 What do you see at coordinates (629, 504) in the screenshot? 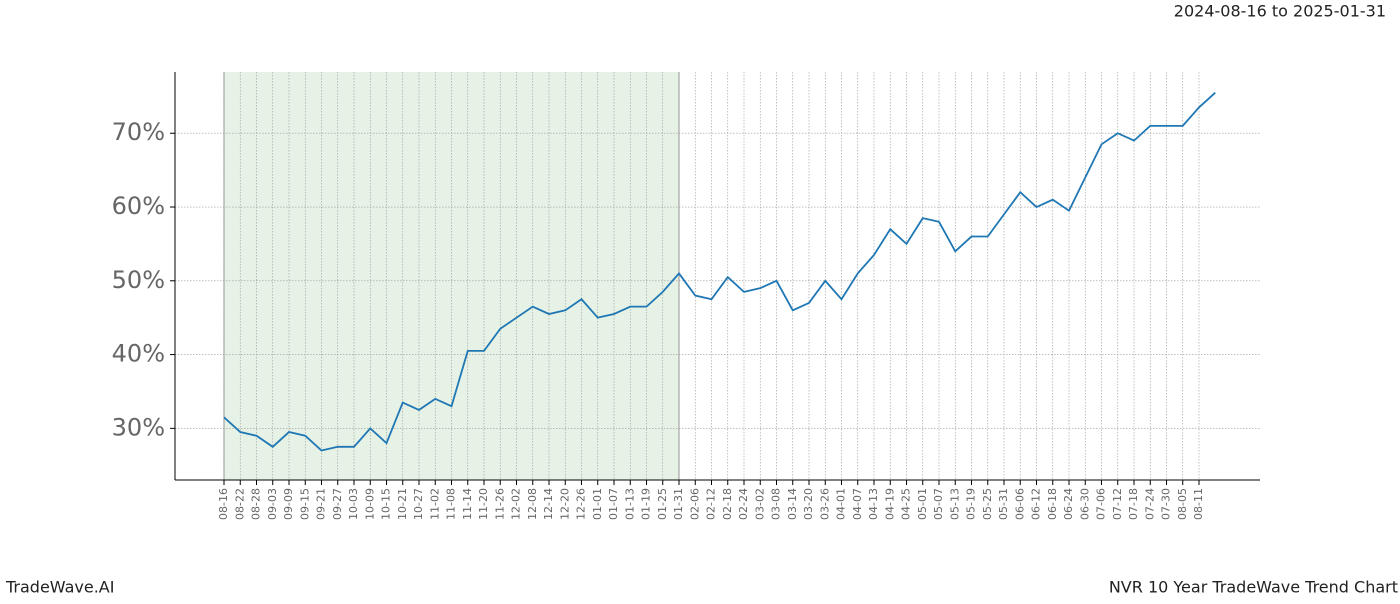
I see `x-tick-label: 01-13` at bounding box center [629, 504].